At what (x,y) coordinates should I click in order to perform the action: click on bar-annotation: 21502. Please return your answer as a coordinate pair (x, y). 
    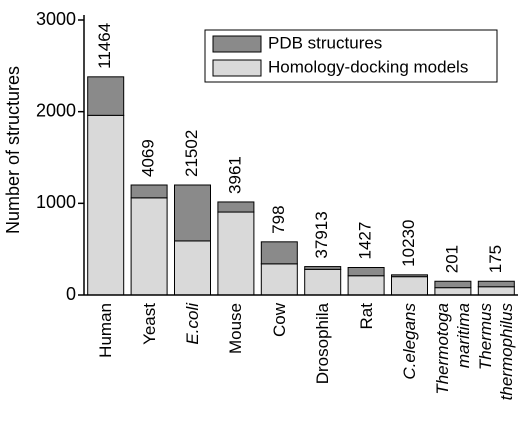
    Looking at the image, I should click on (191, 153).